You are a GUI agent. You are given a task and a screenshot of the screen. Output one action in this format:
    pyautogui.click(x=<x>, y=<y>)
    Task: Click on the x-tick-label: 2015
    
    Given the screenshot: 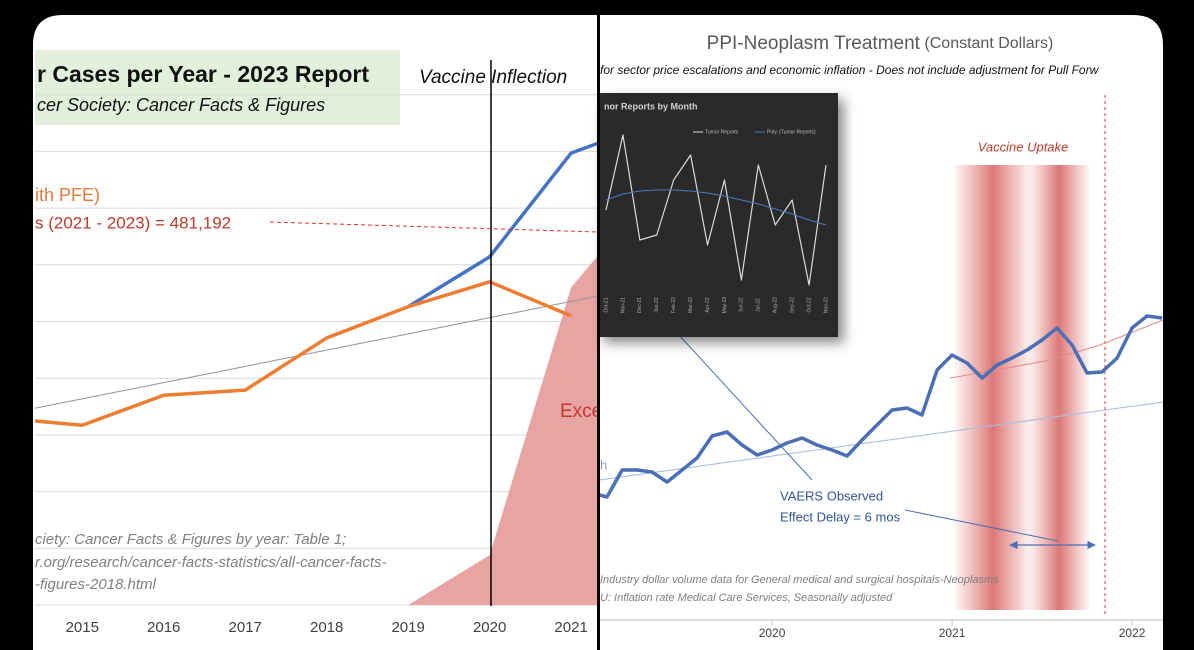 What is the action you would take?
    pyautogui.click(x=82, y=627)
    